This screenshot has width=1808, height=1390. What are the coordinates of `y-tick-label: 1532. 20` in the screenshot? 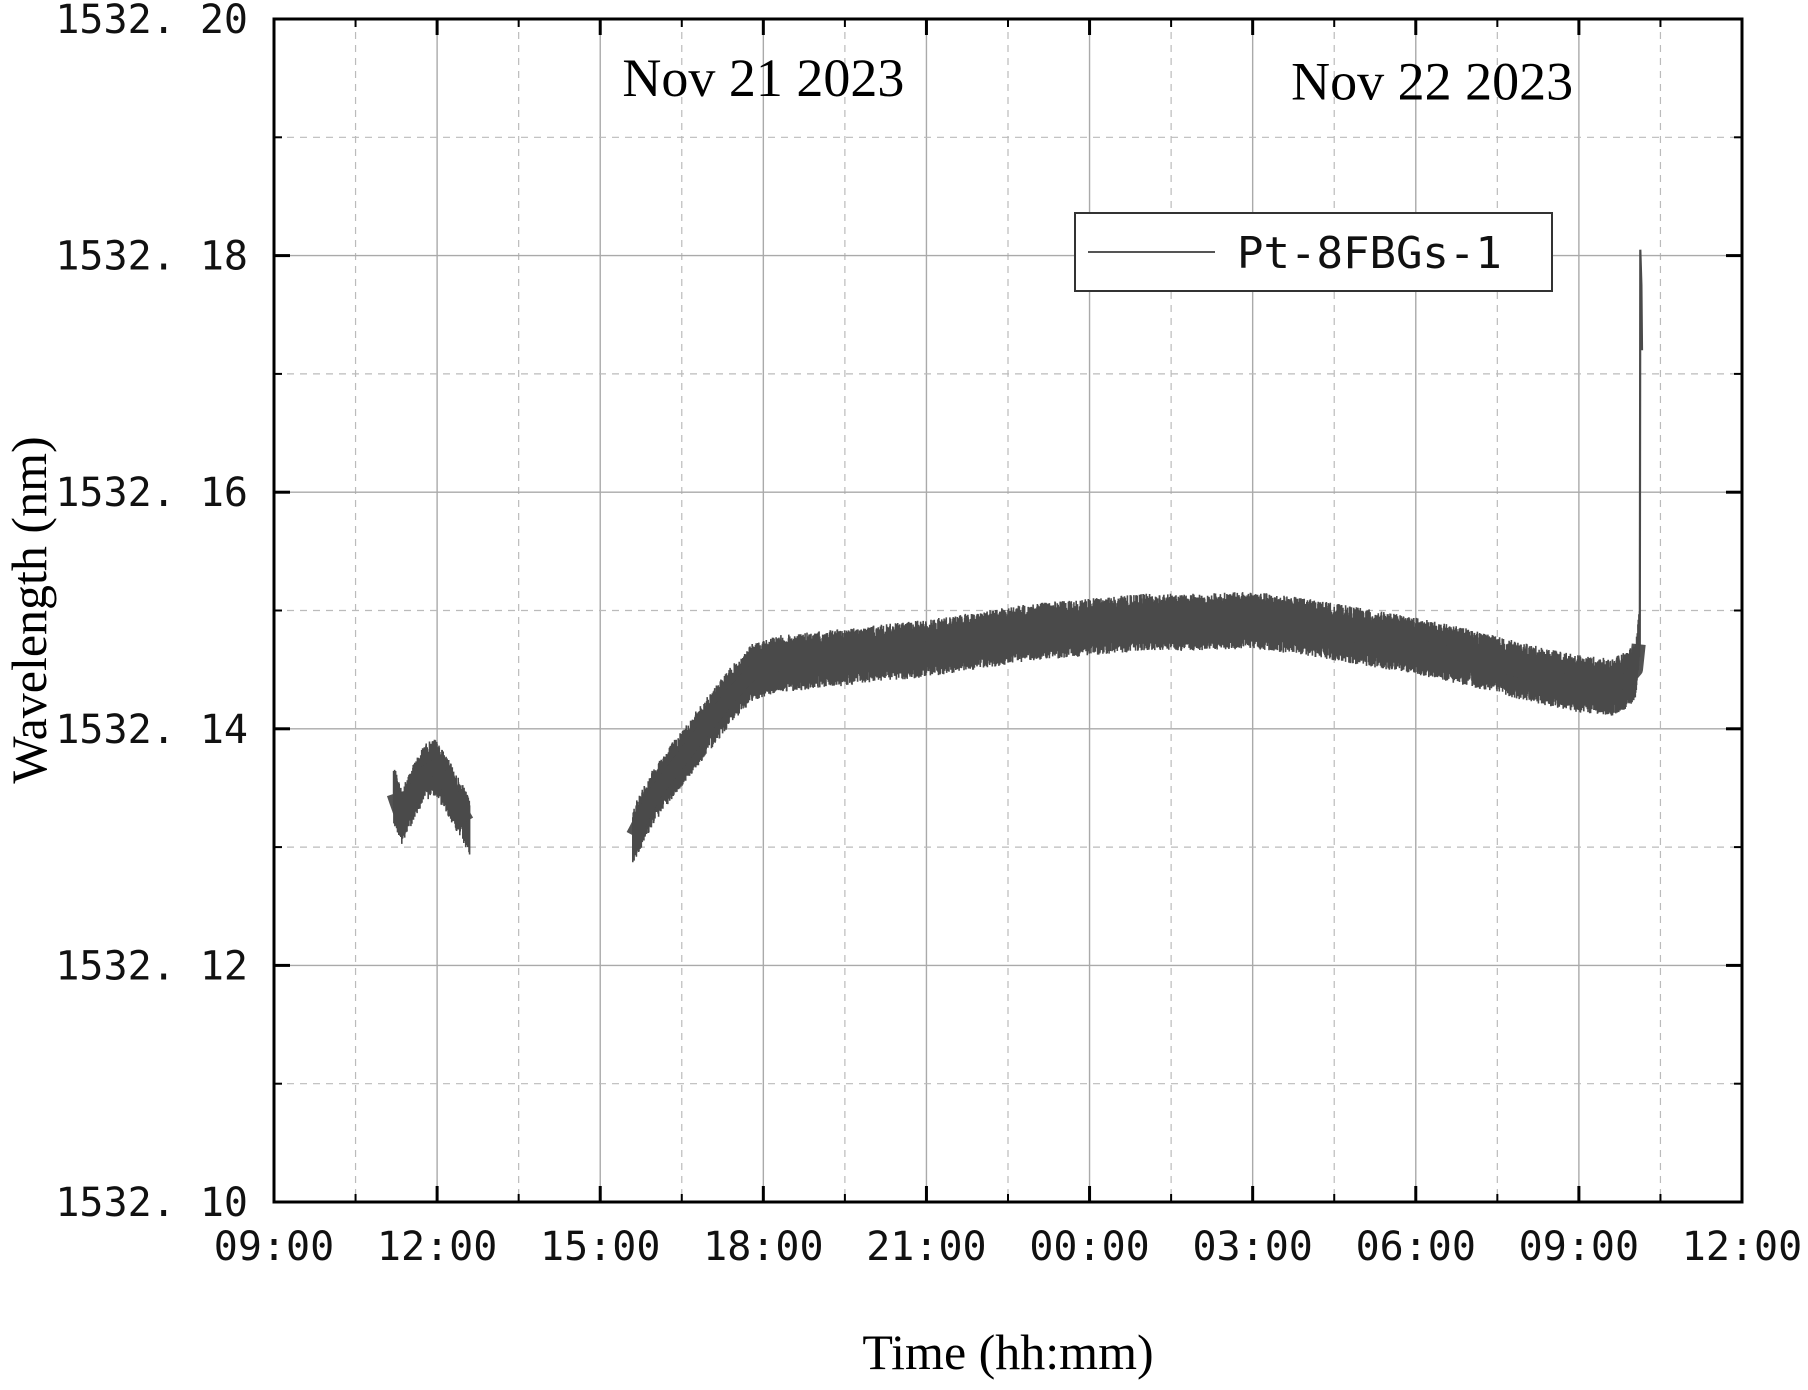 It's located at (151, 21).